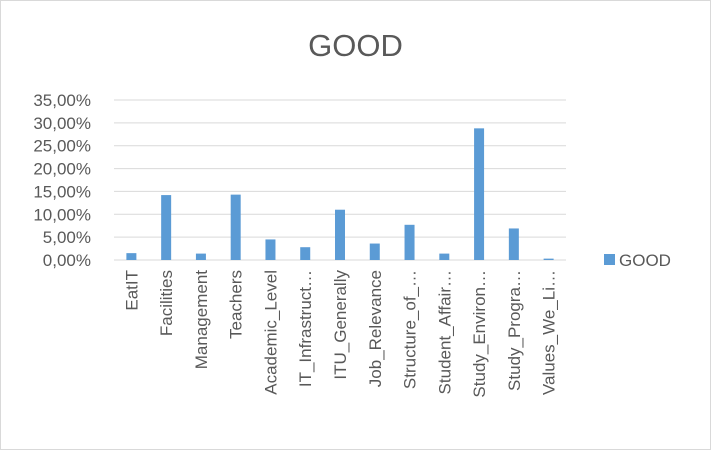 The image size is (711, 450). I want to click on y-tick-label: 25,00%, so click(62, 146).